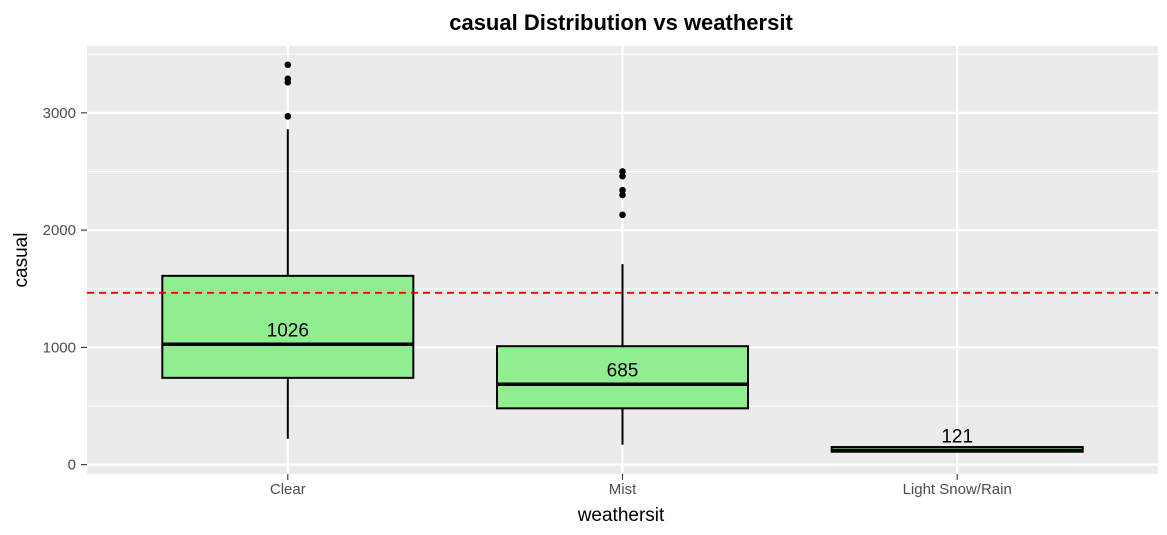 This screenshot has width=1167, height=535. I want to click on chart-title: casual Distribution vs weathersit, so click(621, 22).